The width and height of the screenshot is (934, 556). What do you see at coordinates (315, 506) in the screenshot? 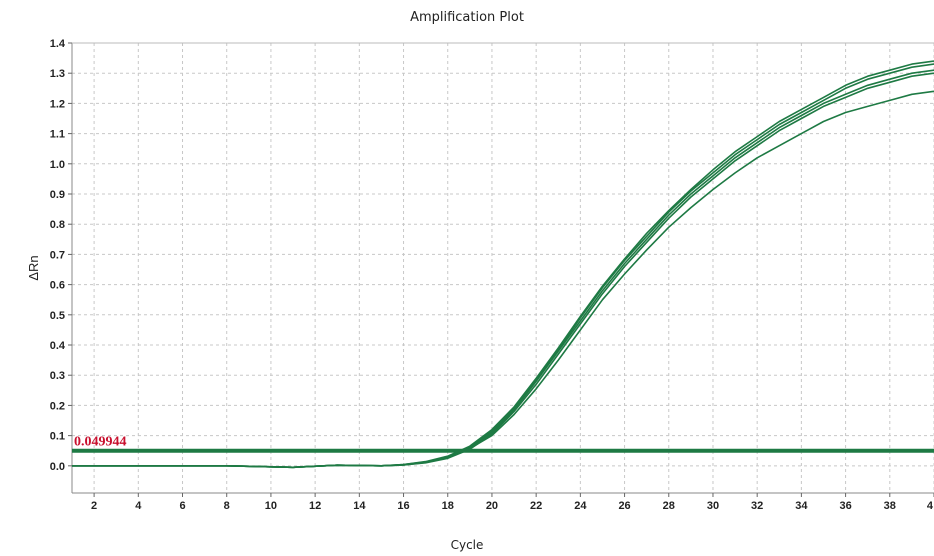
I see `x-tick-label: 12` at bounding box center [315, 506].